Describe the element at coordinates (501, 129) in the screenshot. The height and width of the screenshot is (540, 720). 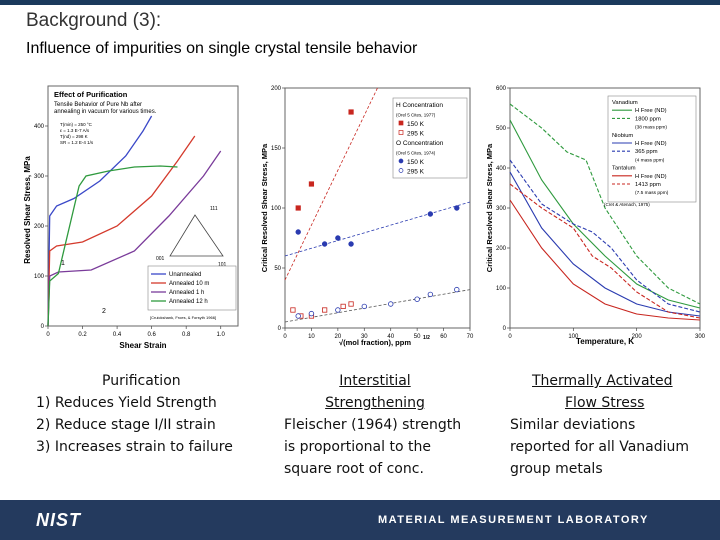
I see `y-tick-label: 500` at that location.